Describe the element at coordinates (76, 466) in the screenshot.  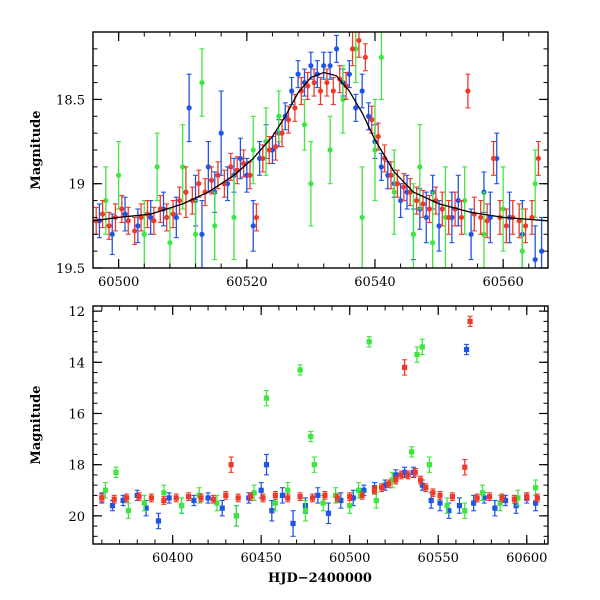
I see `y-tick-label: 18` at that location.